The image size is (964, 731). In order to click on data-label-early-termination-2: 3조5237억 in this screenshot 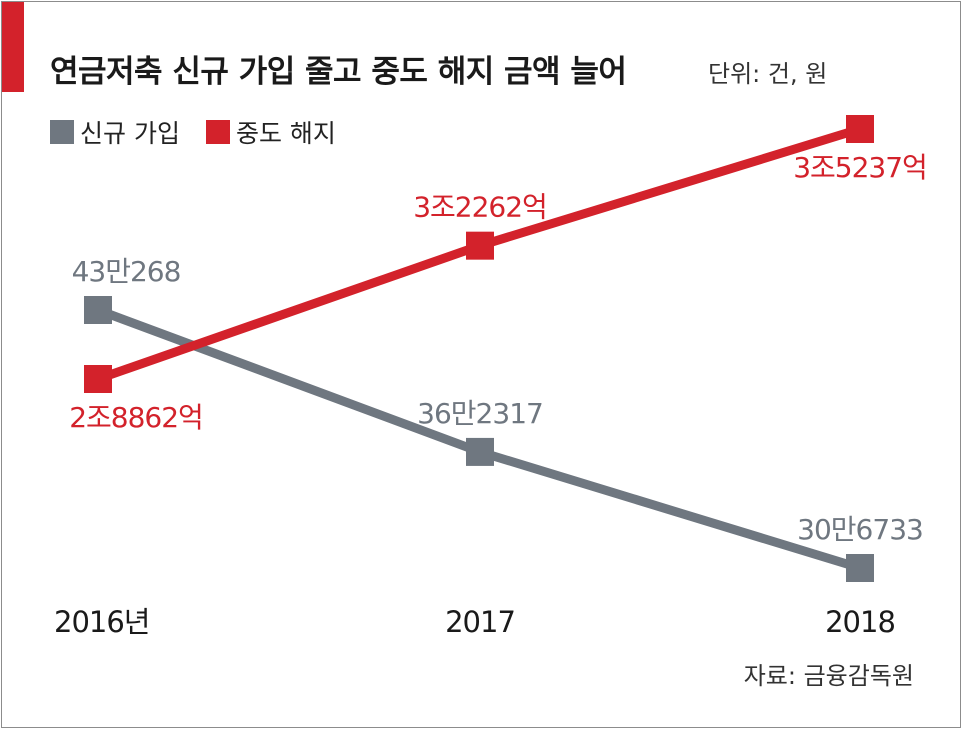, I will do `click(860, 167)`.